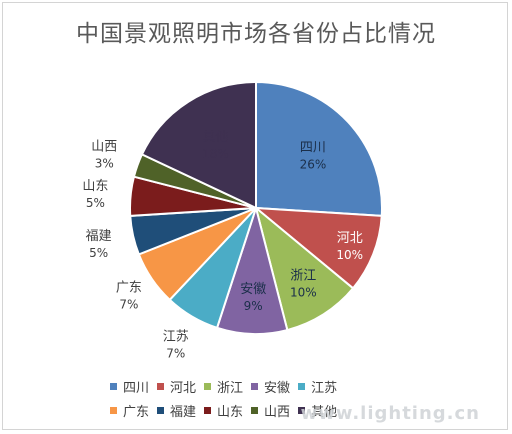 This screenshot has width=512, height=434. Describe the element at coordinates (95, 186) in the screenshot. I see `slice-name-label: 山东` at that location.